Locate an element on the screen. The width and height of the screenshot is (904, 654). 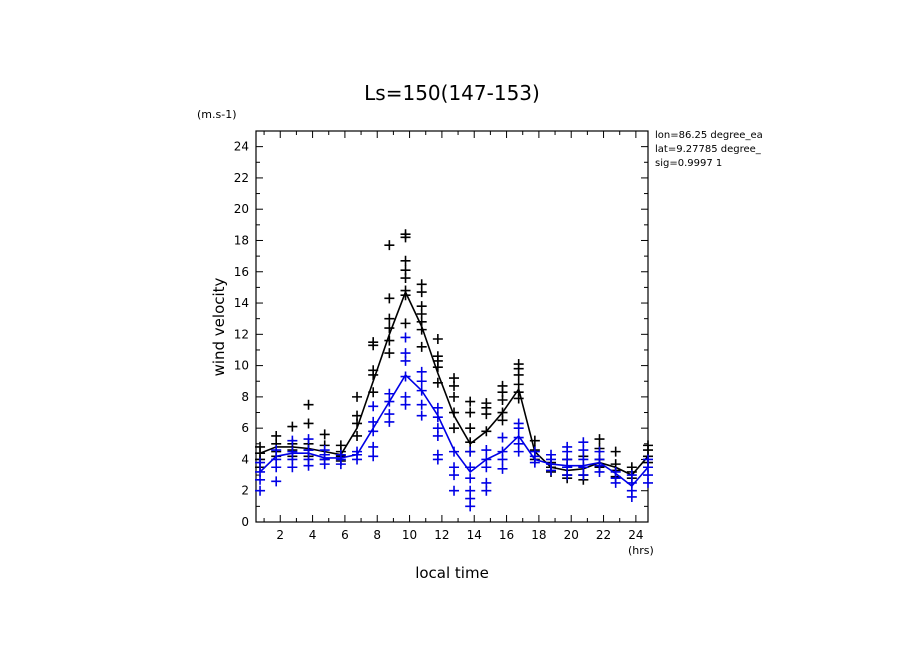
y-tick-label: 22 is located at coordinates (241, 178).